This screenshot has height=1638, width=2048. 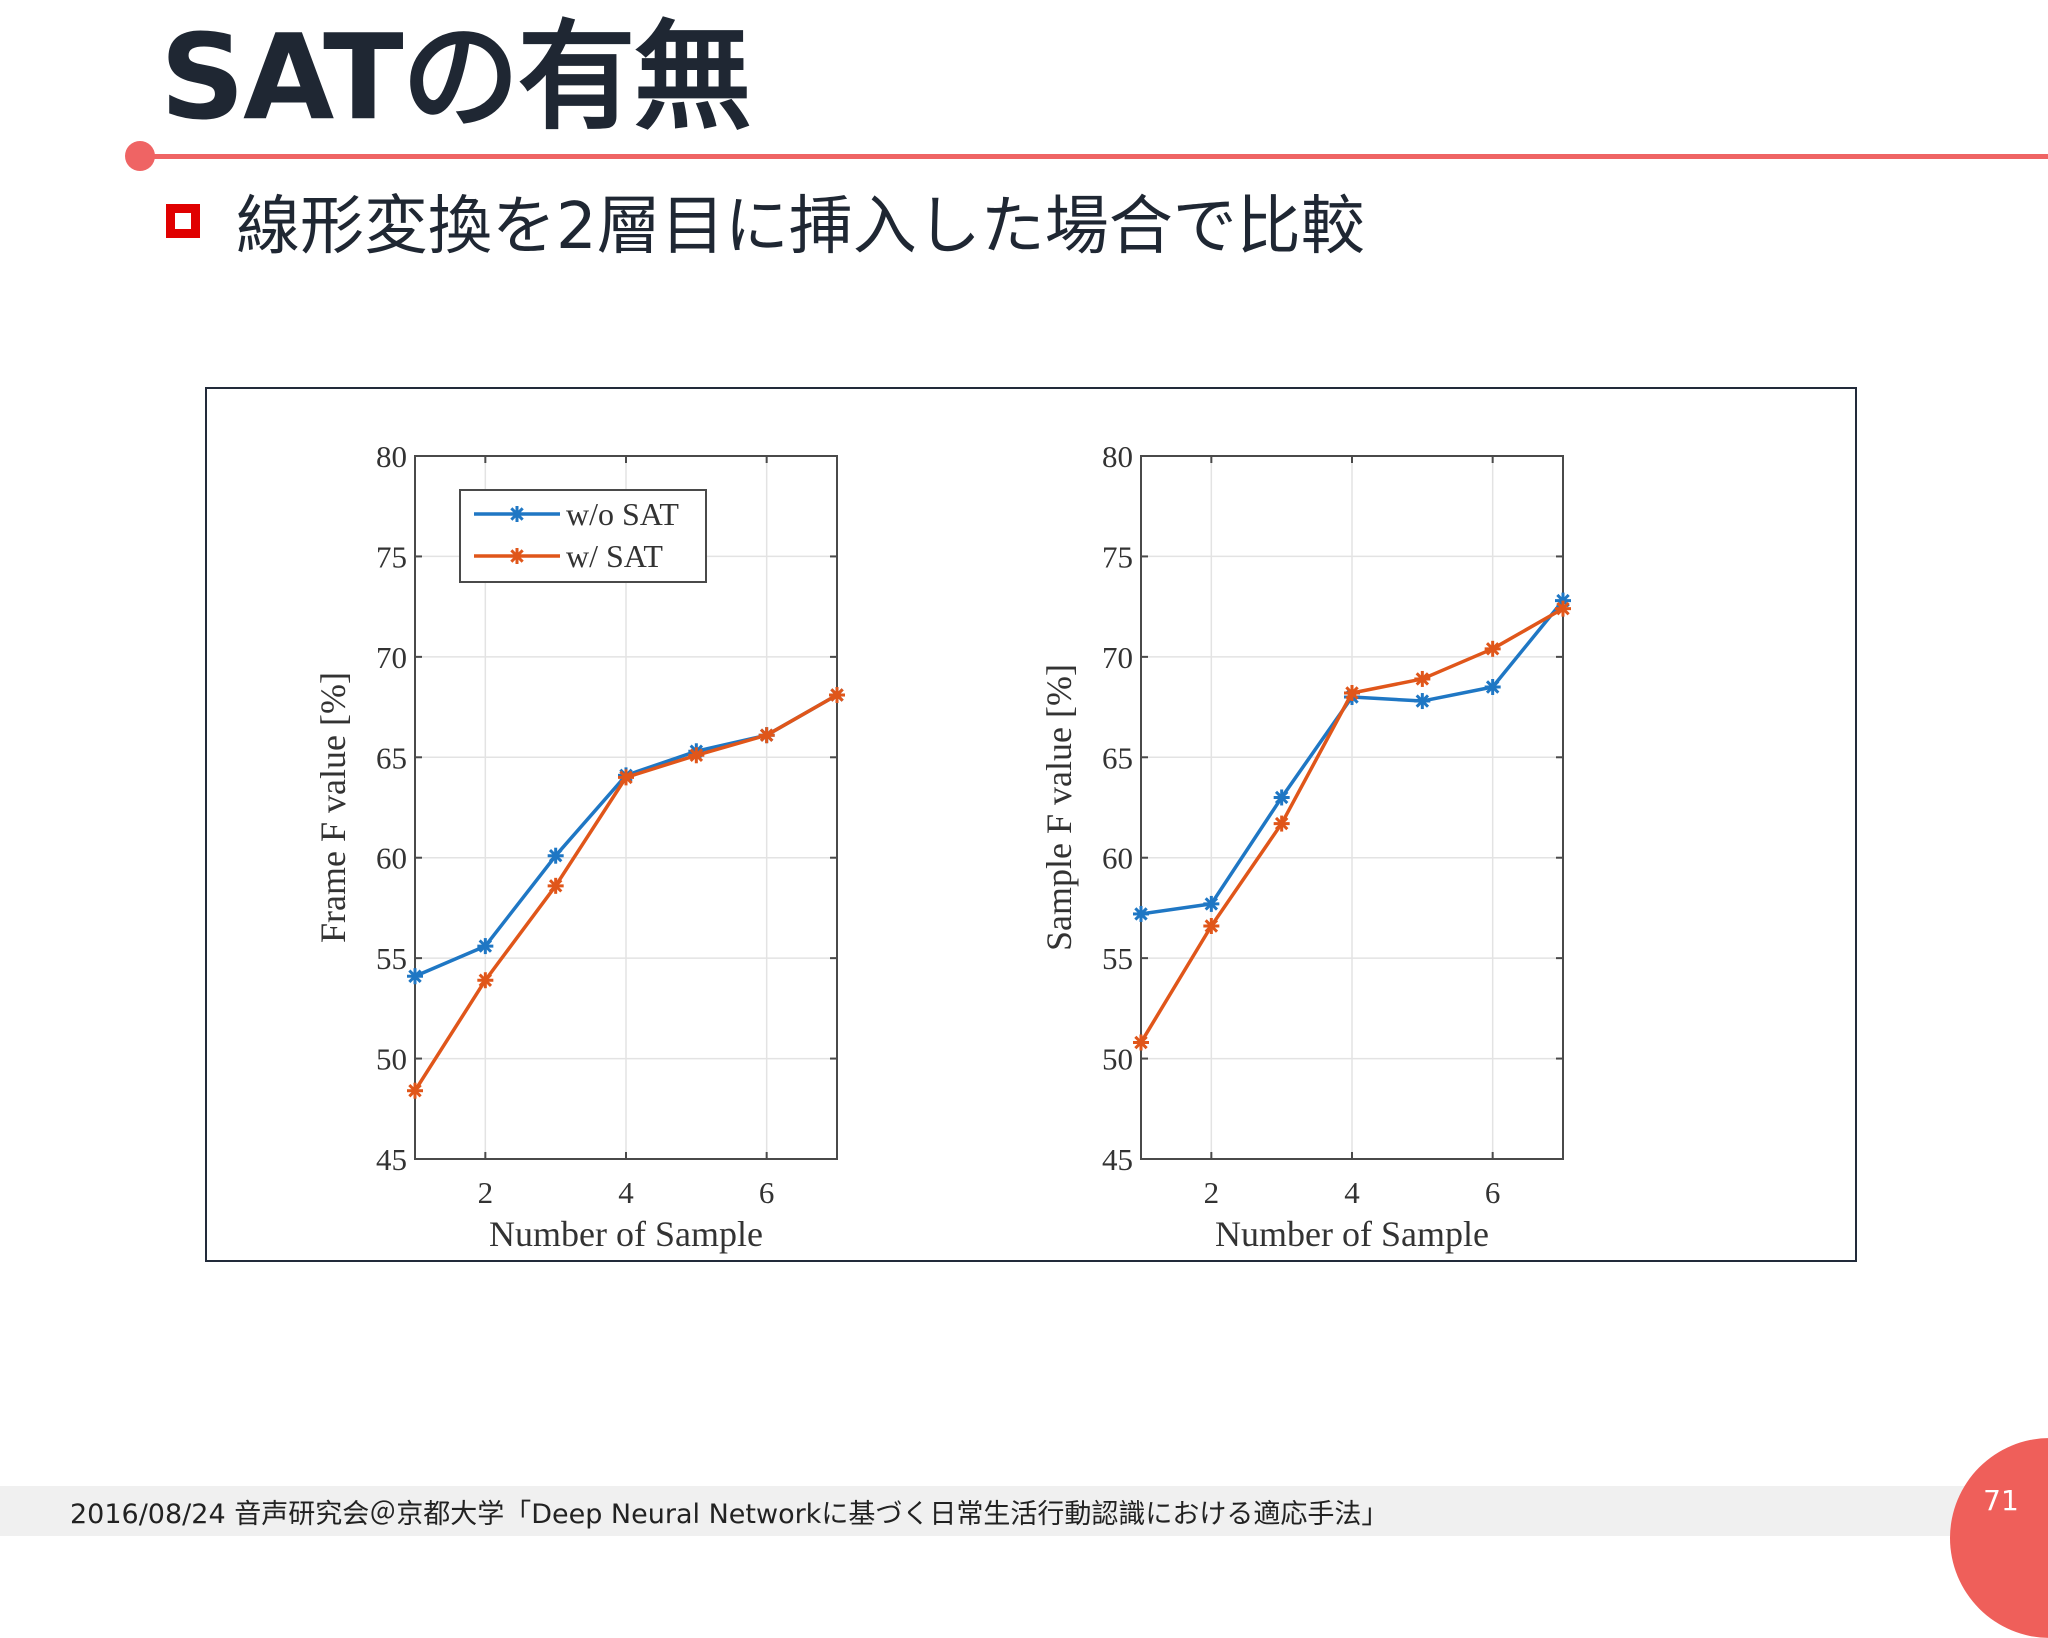 I want to click on y-axis-label: Sample F value [%], so click(x=1059, y=807).